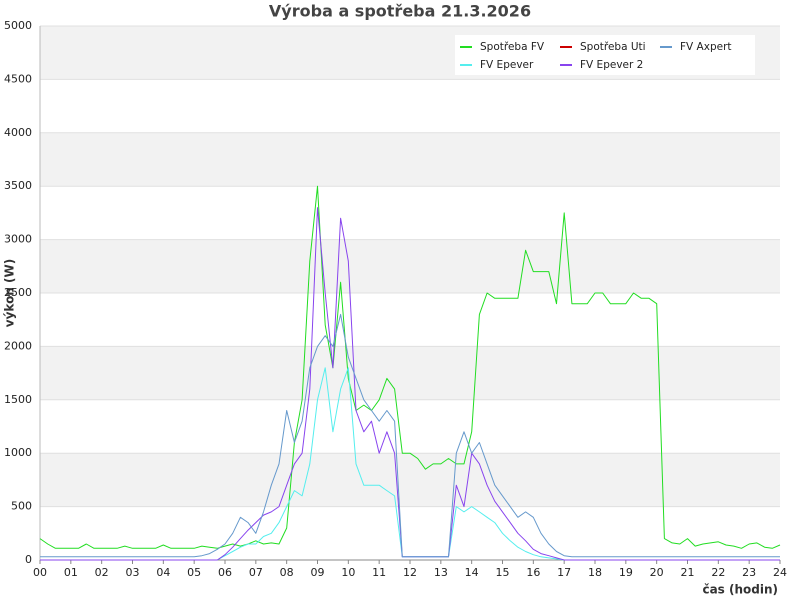 The height and width of the screenshot is (600, 800). Describe the element at coordinates (287, 572) in the screenshot. I see `x-tick-label: 08` at that location.